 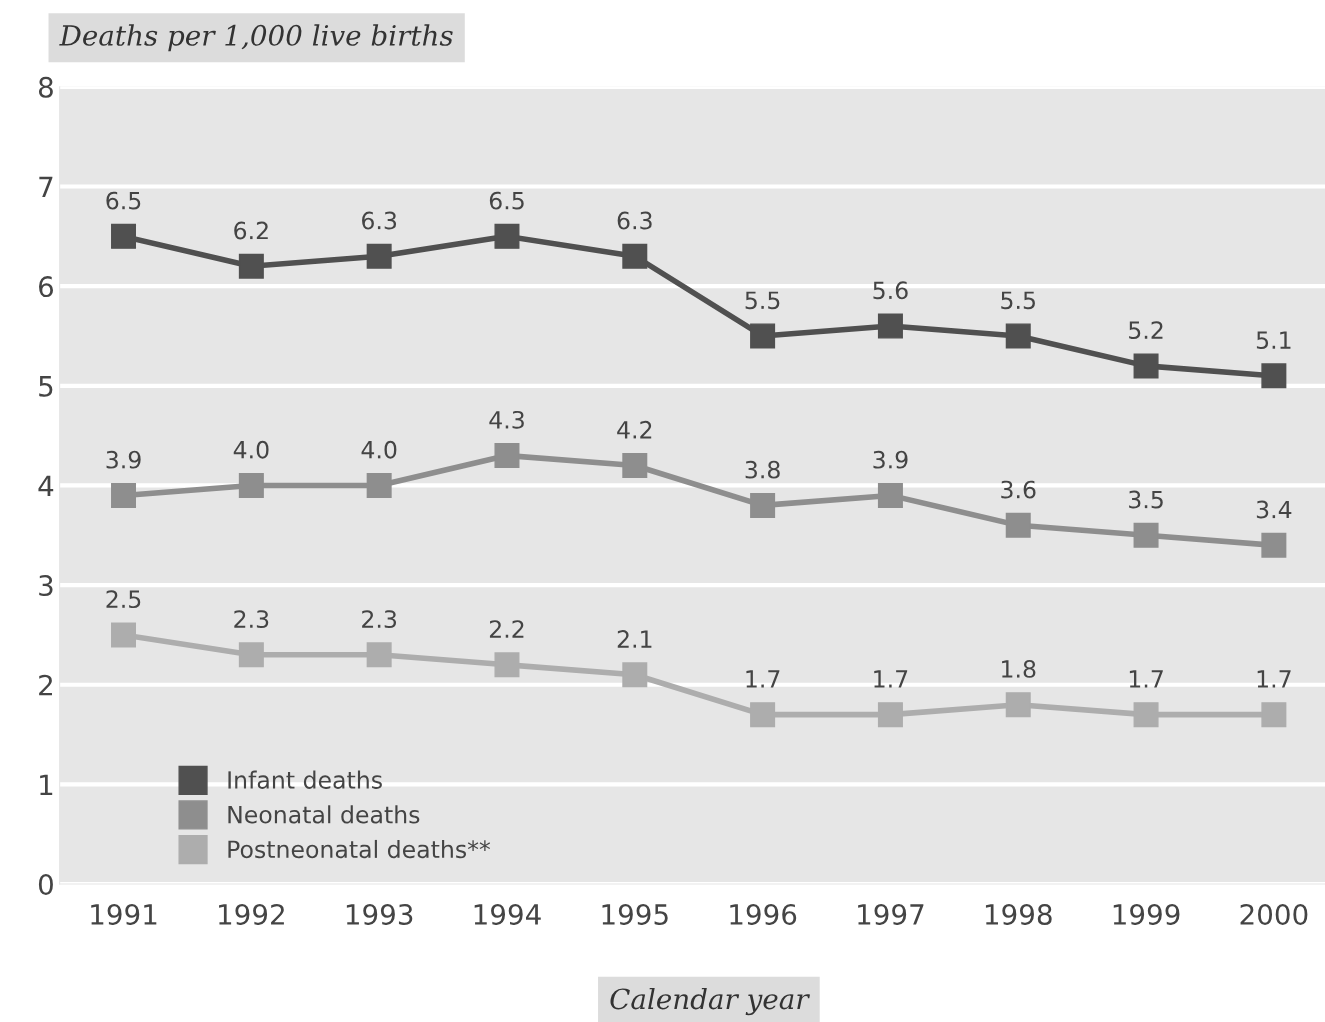 I want to click on y-tick-label: 0, so click(x=45, y=884).